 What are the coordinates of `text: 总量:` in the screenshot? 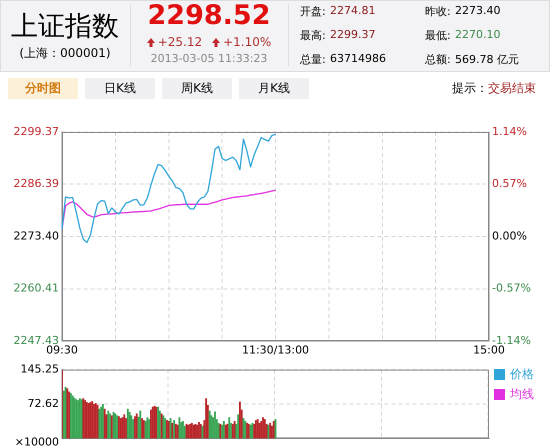 It's located at (313, 59).